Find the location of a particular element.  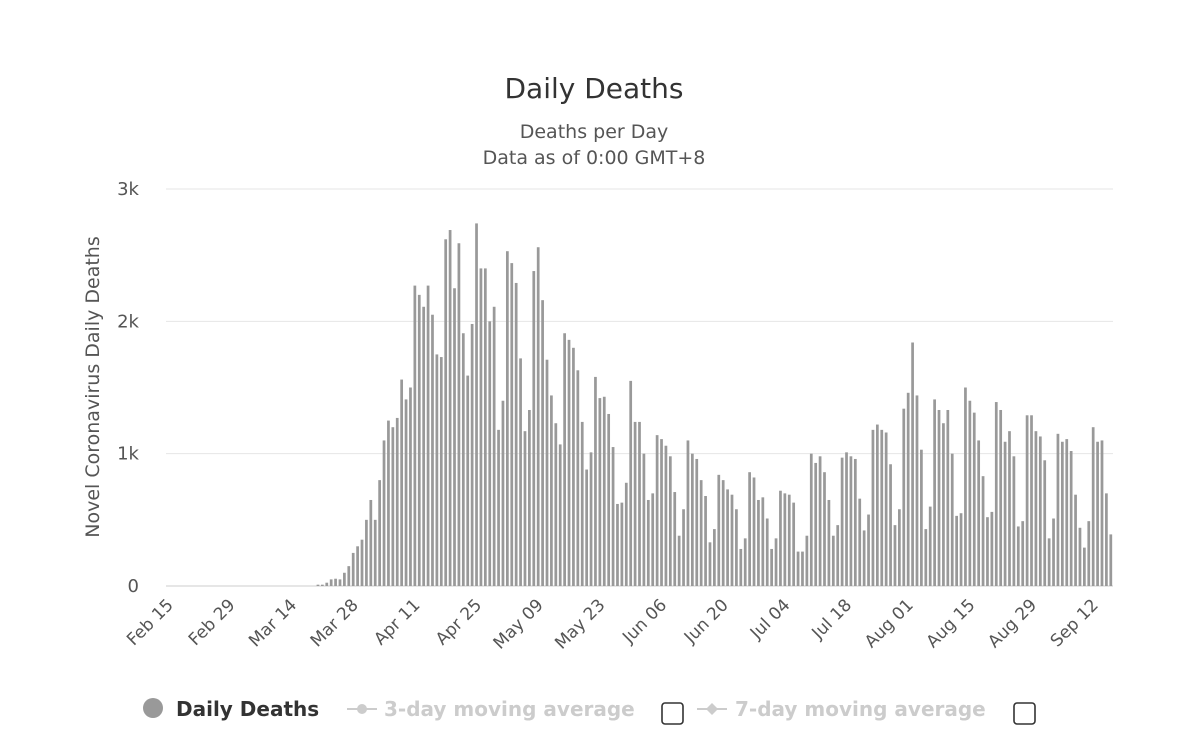

legend-label-3-day-average: 3-day moving average is located at coordinates (509, 709).